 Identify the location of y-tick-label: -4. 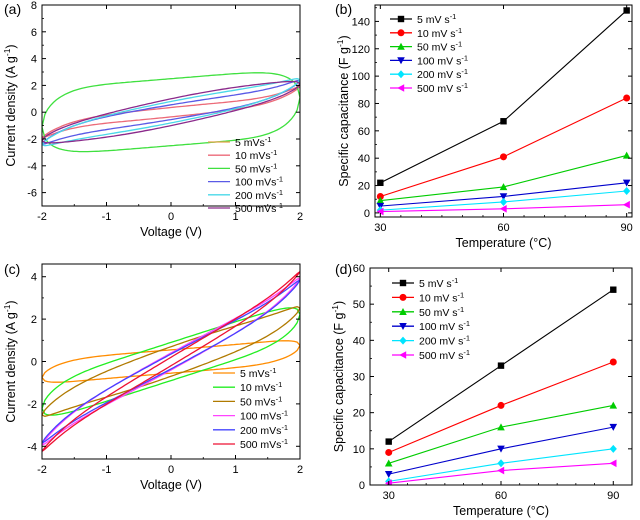
(32, 447).